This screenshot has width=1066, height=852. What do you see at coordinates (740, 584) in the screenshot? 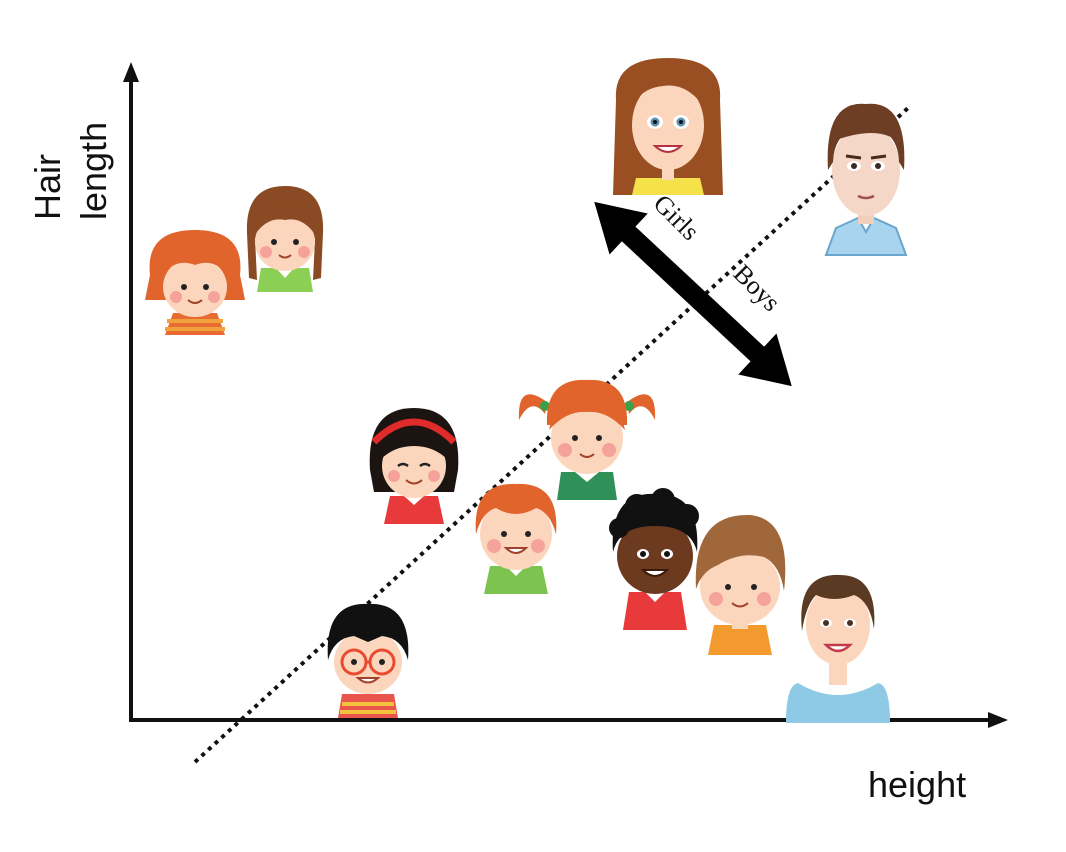
I see `person-boy-brown-hair` at bounding box center [740, 584].